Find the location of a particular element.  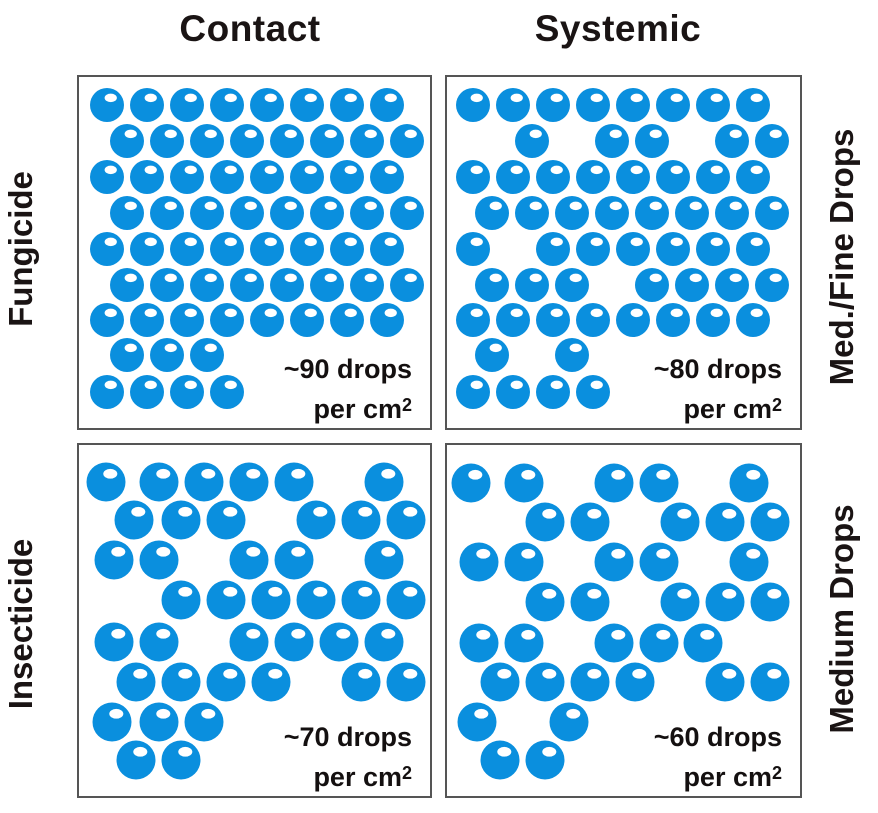

row-label-fungicide: Fungicide is located at coordinates (20, 249).